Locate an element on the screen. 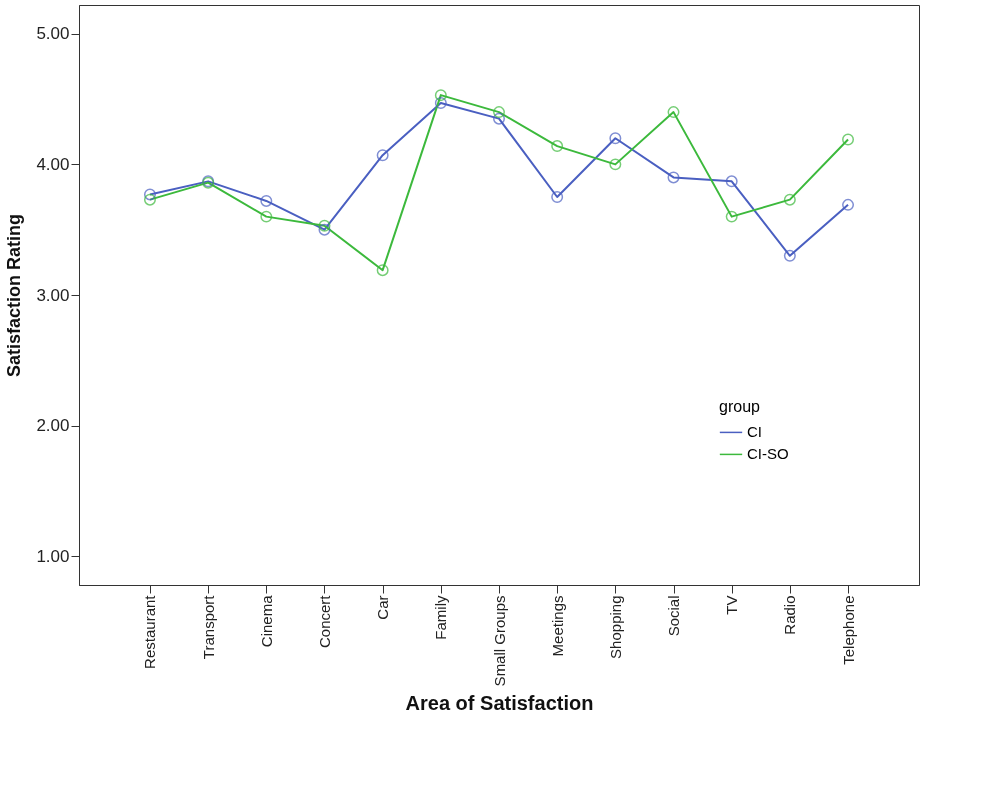 Image resolution: width=1003 pixels, height=797 pixels. x-tick-label: Transport is located at coordinates (208, 627).